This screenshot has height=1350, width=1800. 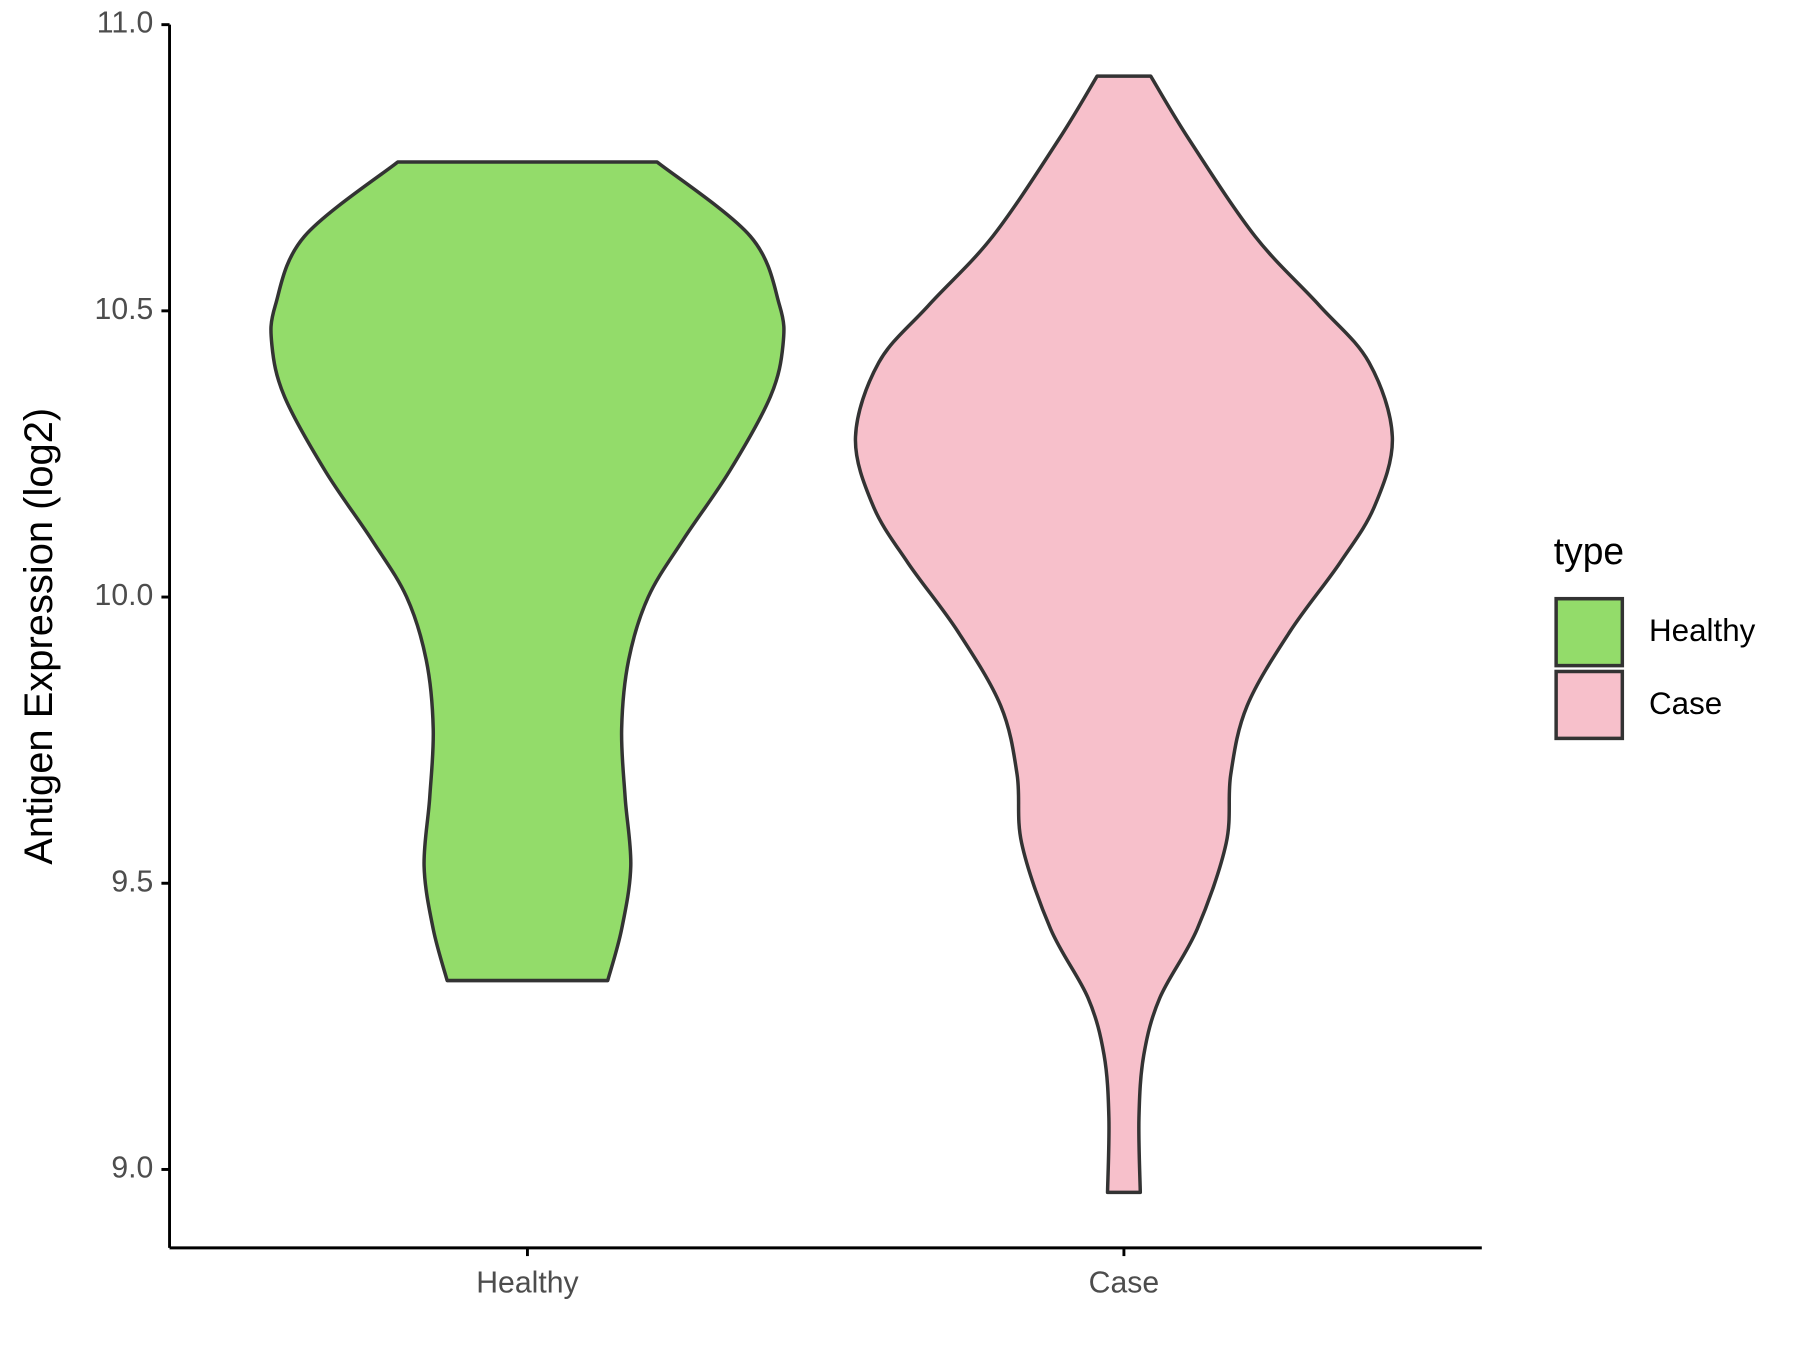 What do you see at coordinates (132, 1167) in the screenshot?
I see `y-tick-label: 9.0` at bounding box center [132, 1167].